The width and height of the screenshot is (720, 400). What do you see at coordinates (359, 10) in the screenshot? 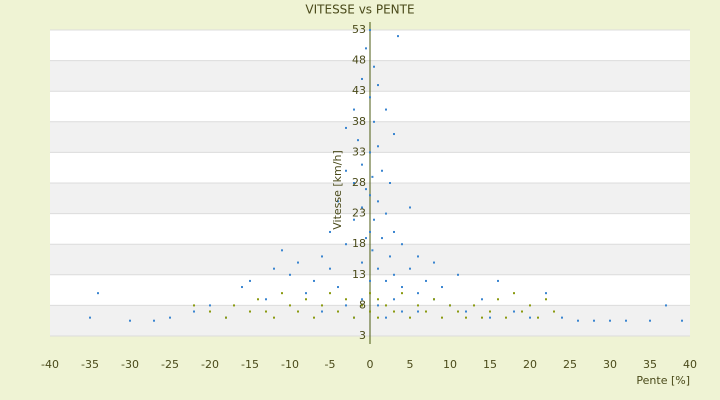
I see `chart-title: VITESSE vs PENTE` at bounding box center [359, 10].